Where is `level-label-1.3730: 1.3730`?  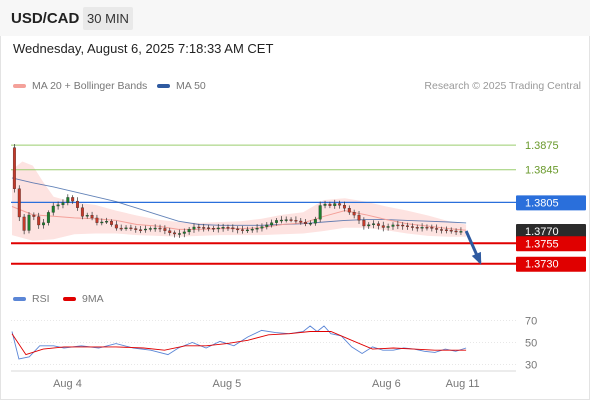
level-label-1.3730: 1.3730 is located at coordinates (542, 265).